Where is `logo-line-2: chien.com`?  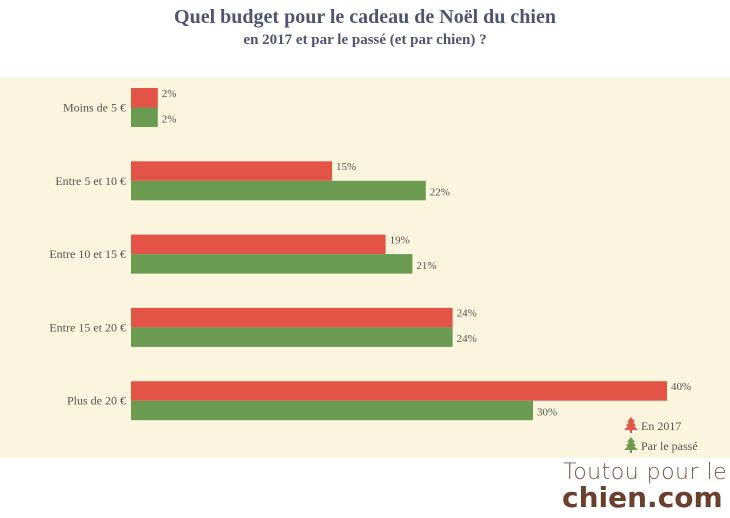 logo-line-2: chien.com is located at coordinates (642, 497).